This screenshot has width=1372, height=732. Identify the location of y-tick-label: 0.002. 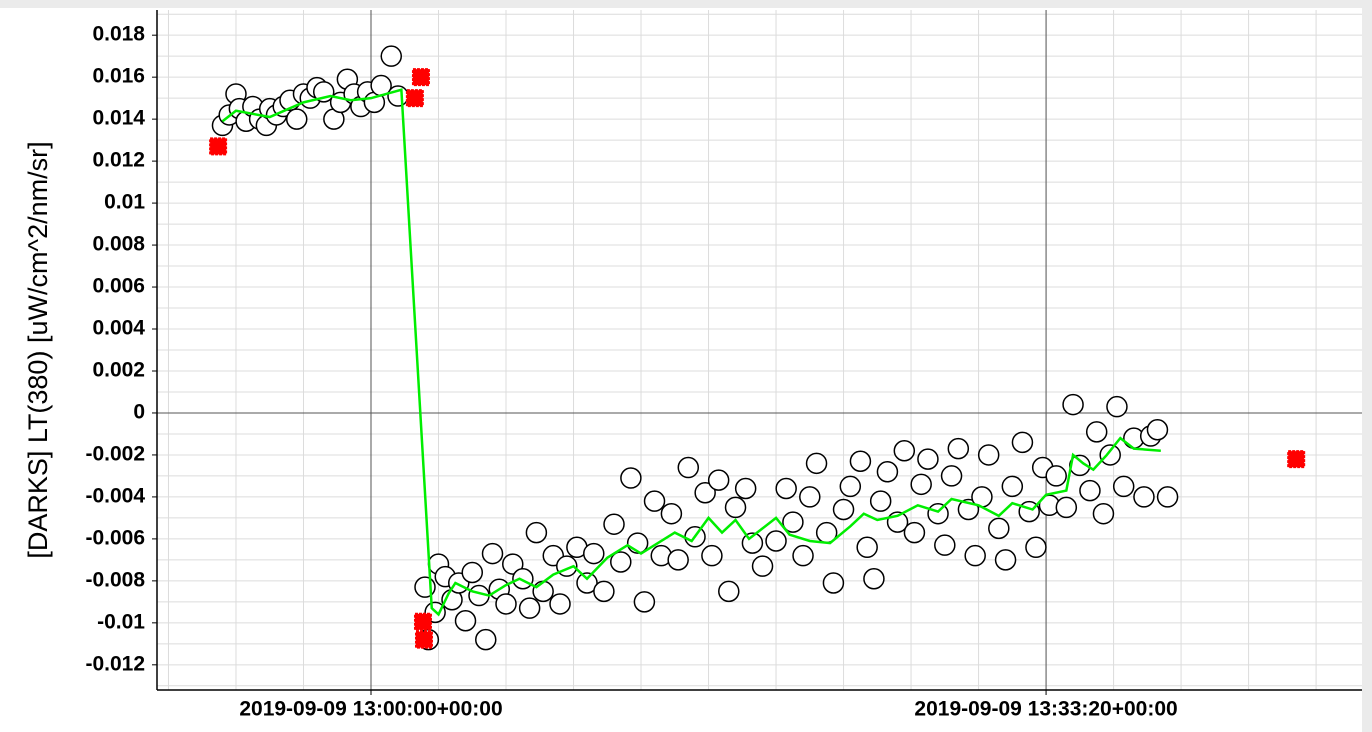
(118, 370).